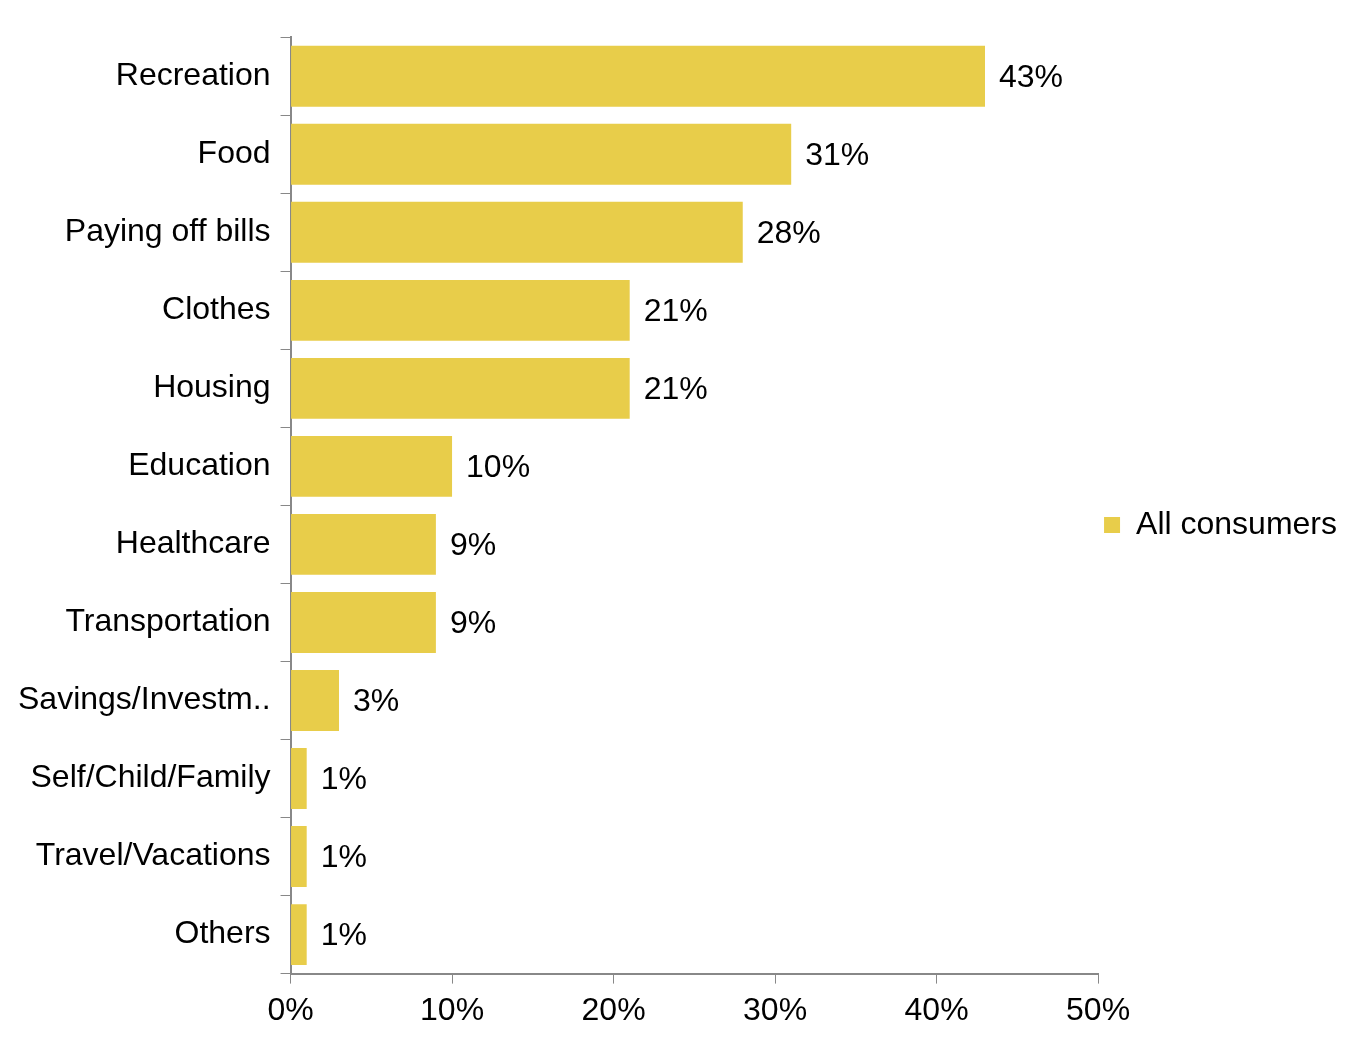 The width and height of the screenshot is (1359, 1044). Describe the element at coordinates (613, 1008) in the screenshot. I see `x-tick-label: 20%` at that location.